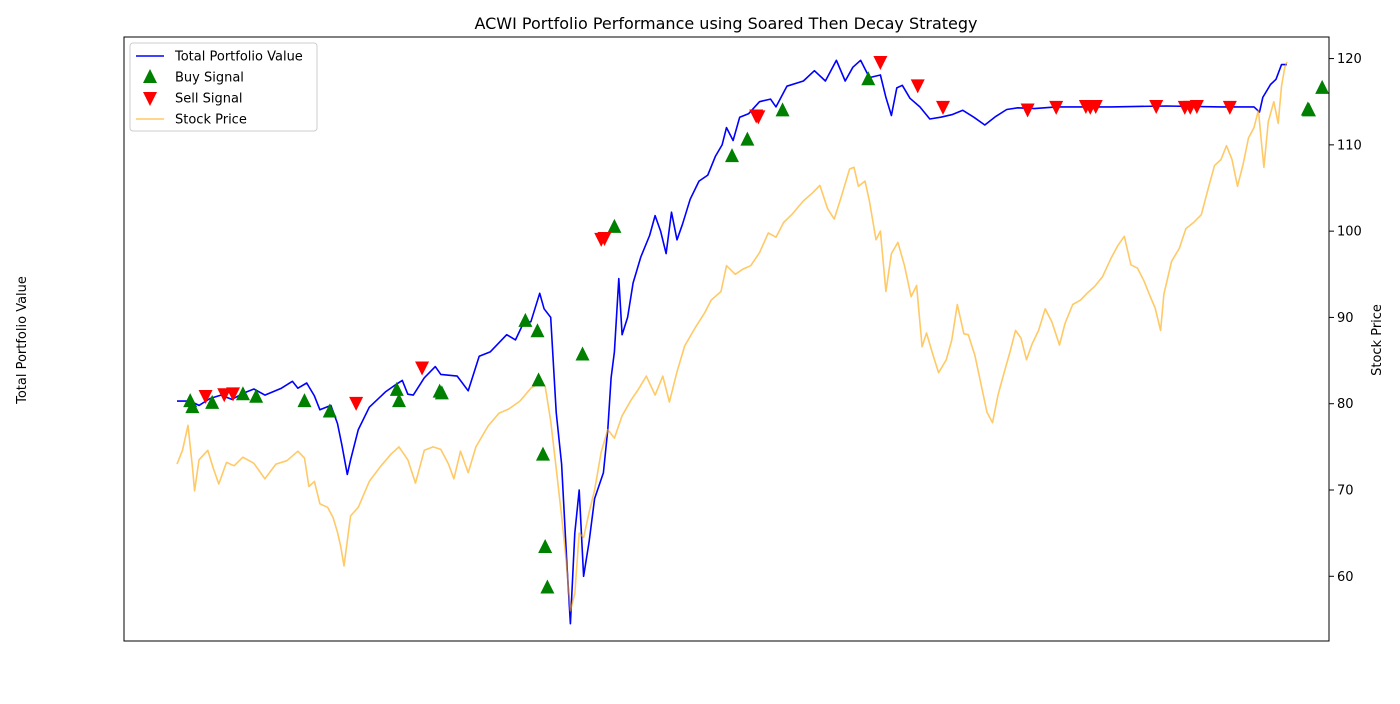  I want to click on right-axis: 60 70 80 90 100 110 120, so click(1345, 318).